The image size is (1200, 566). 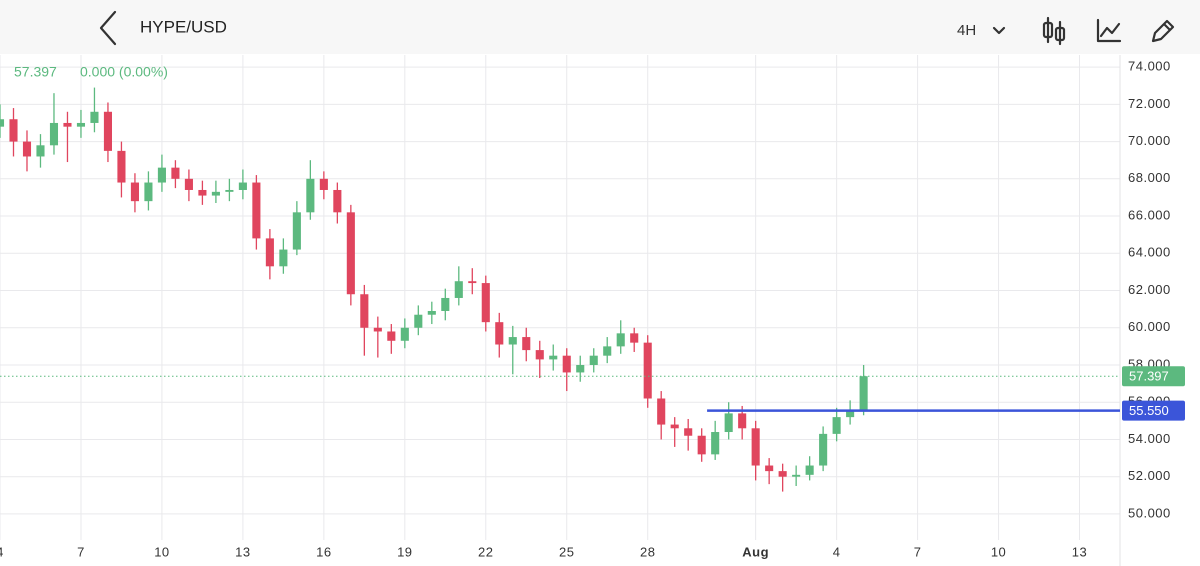 What do you see at coordinates (1149, 410) in the screenshot?
I see `hline-label: 55.550` at bounding box center [1149, 410].